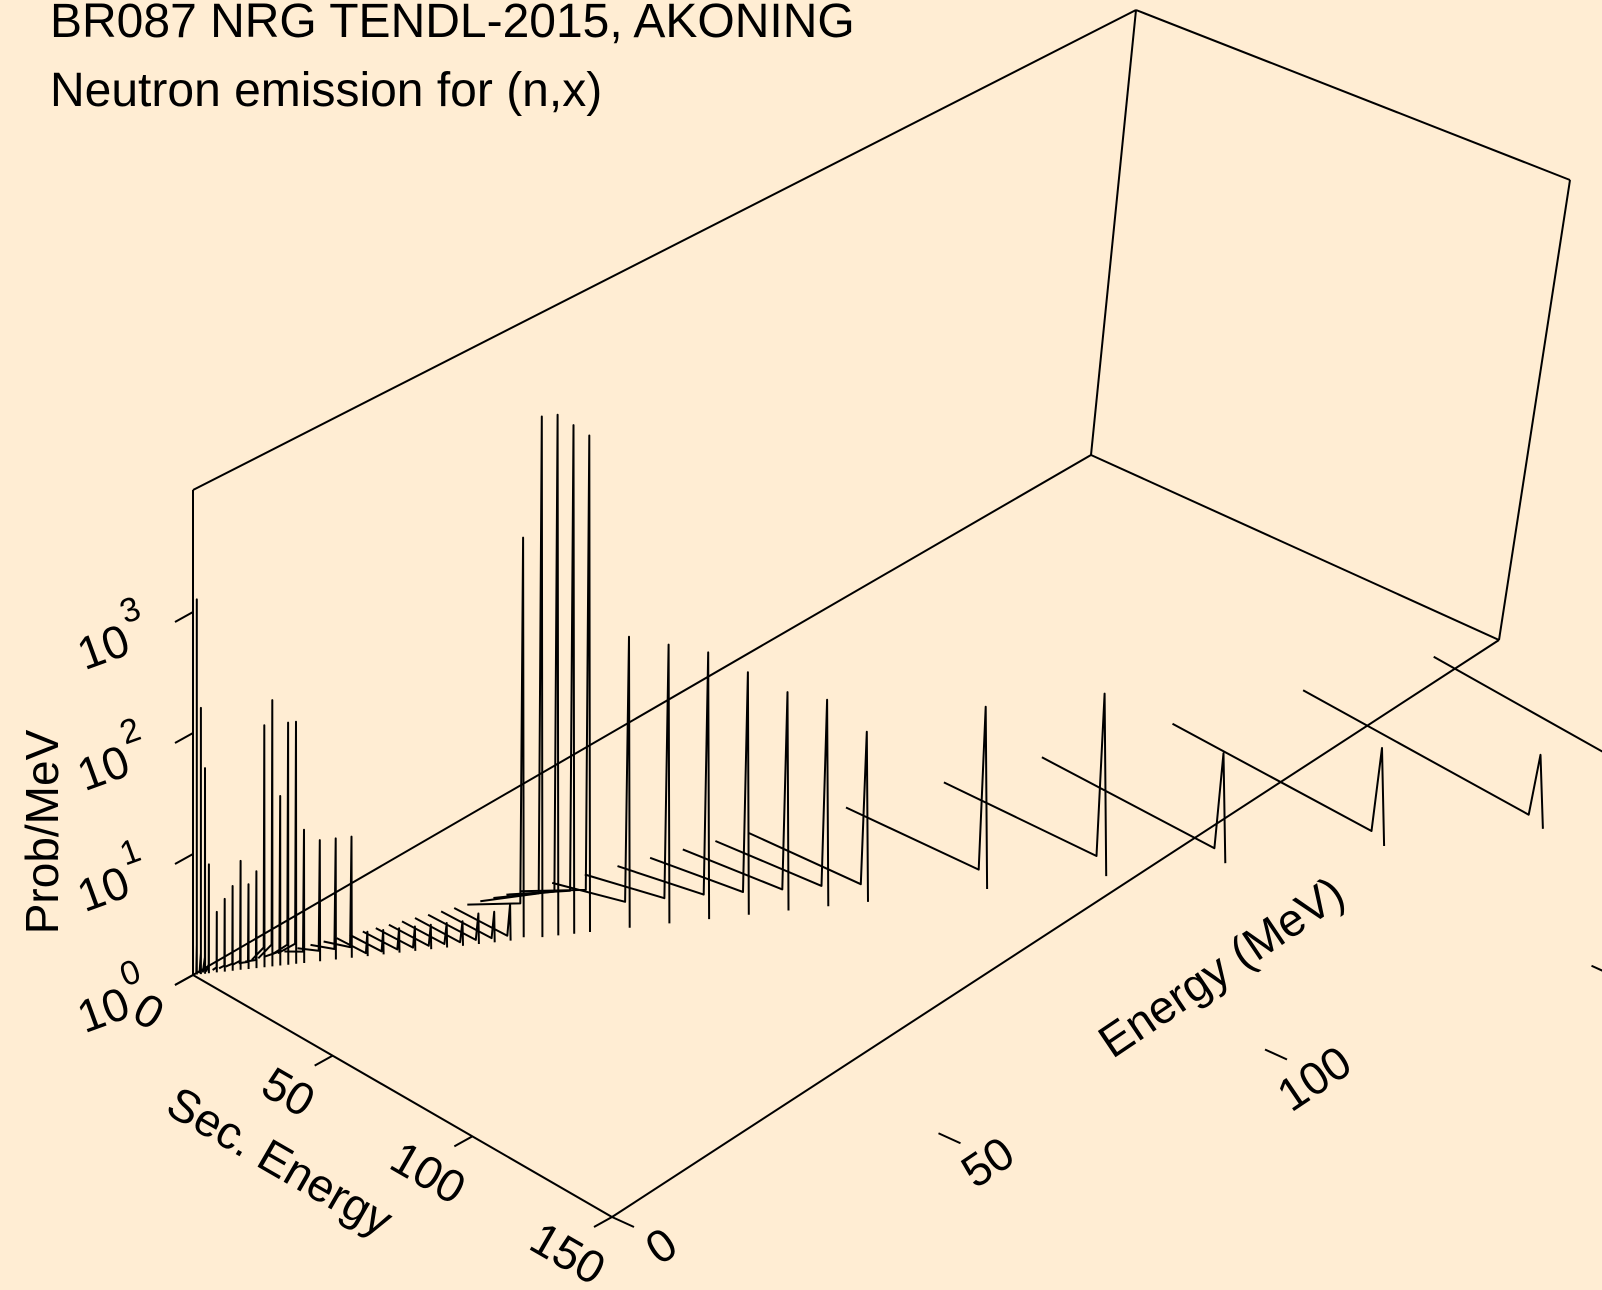 Image resolution: width=1602 pixels, height=1290 pixels. Describe the element at coordinates (1113, 232) in the screenshot. I see `axis-back-left-vertical` at that location.